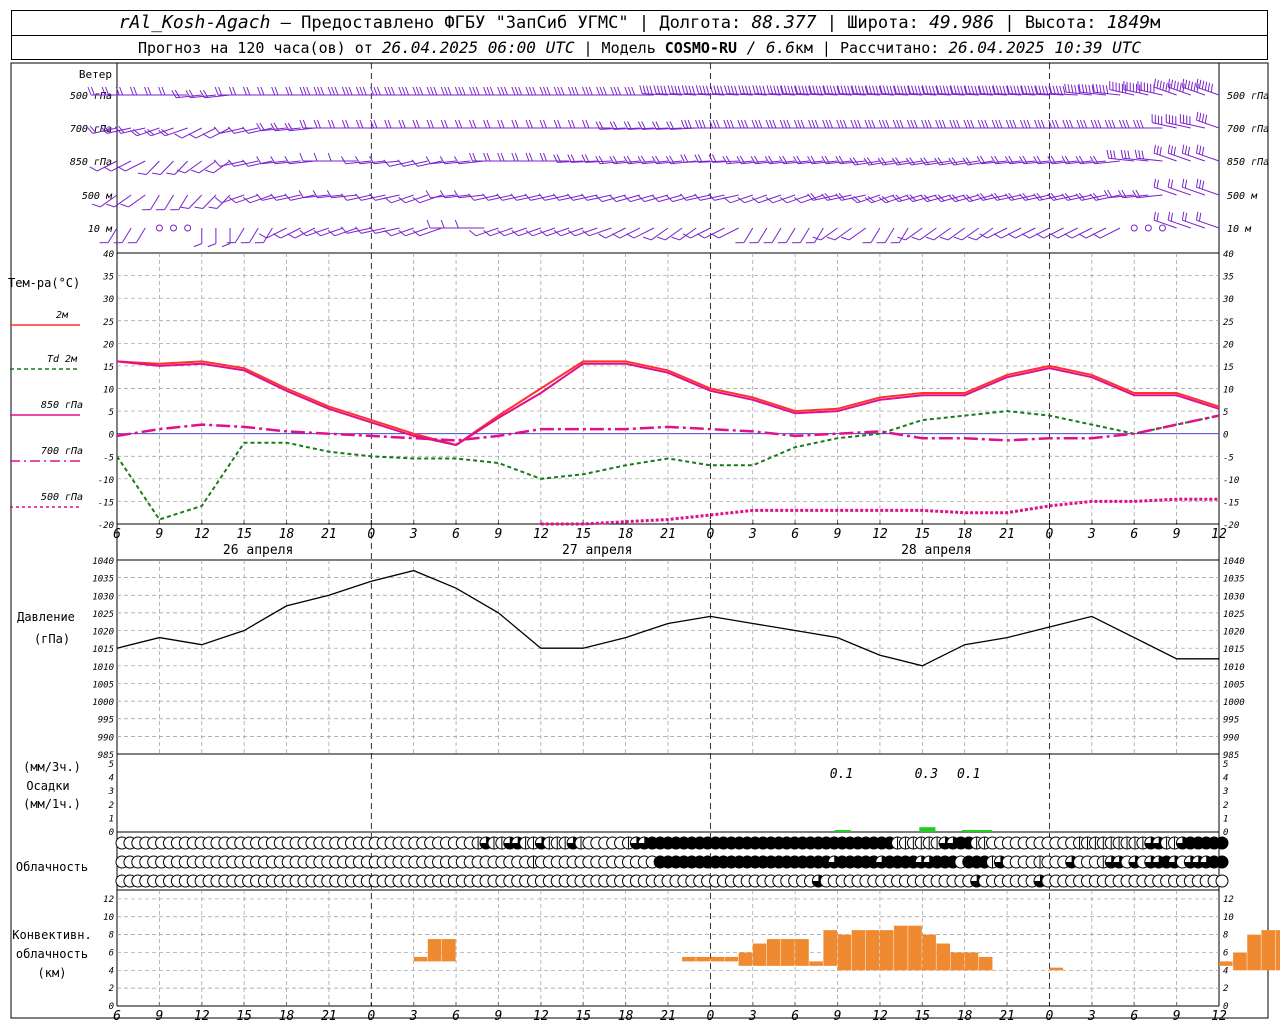 The image size is (1280, 1024). What do you see at coordinates (1231, 481) in the screenshot?
I see `y-tick-label-right: -10` at bounding box center [1231, 481].